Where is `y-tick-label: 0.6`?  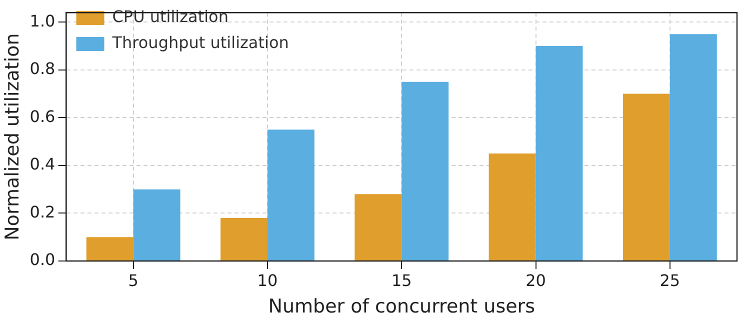
y-tick-label: 0.6 is located at coordinates (43, 116).